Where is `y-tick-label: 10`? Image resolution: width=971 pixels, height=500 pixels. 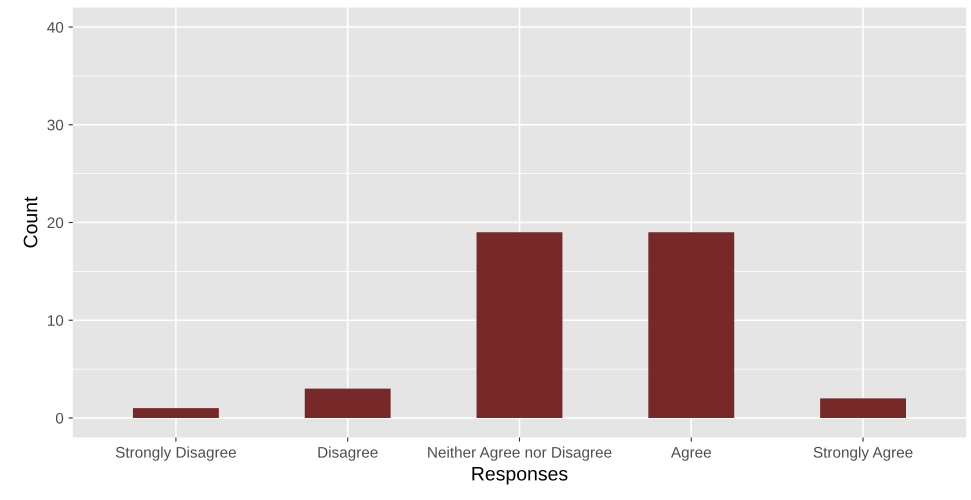
y-tick-label: 10 is located at coordinates (56, 320).